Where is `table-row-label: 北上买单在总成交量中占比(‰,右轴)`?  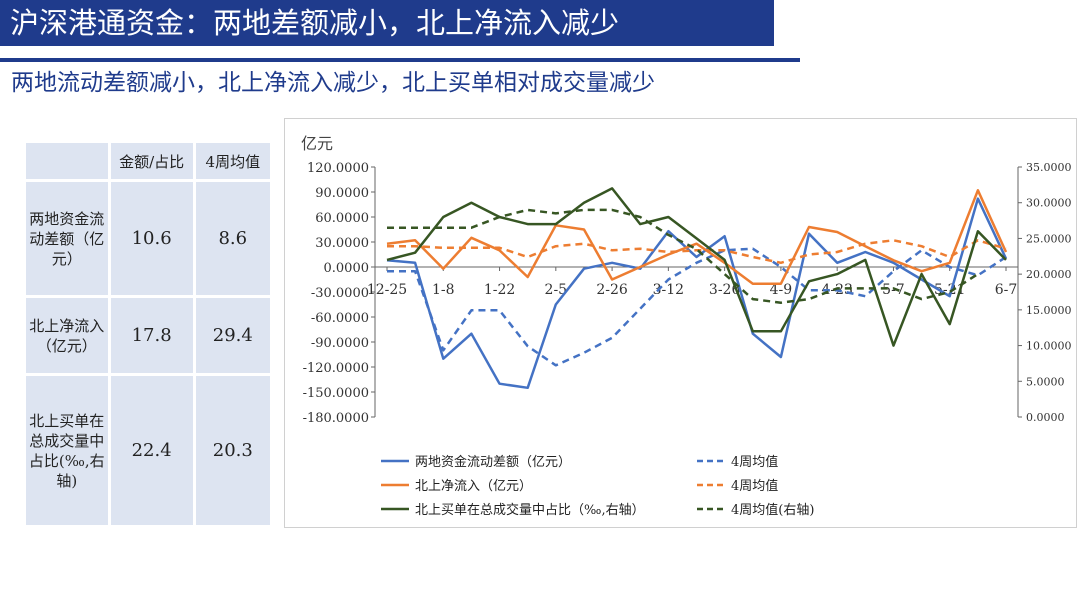 table-row-label: 北上买单在总成交量中占比(‰,右轴) is located at coordinates (67, 450).